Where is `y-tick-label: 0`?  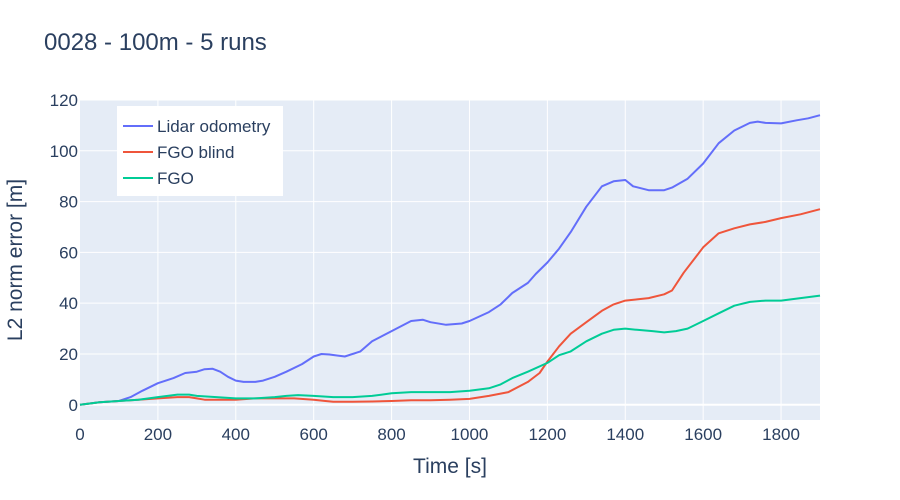
y-tick-label: 0 is located at coordinates (73, 405).